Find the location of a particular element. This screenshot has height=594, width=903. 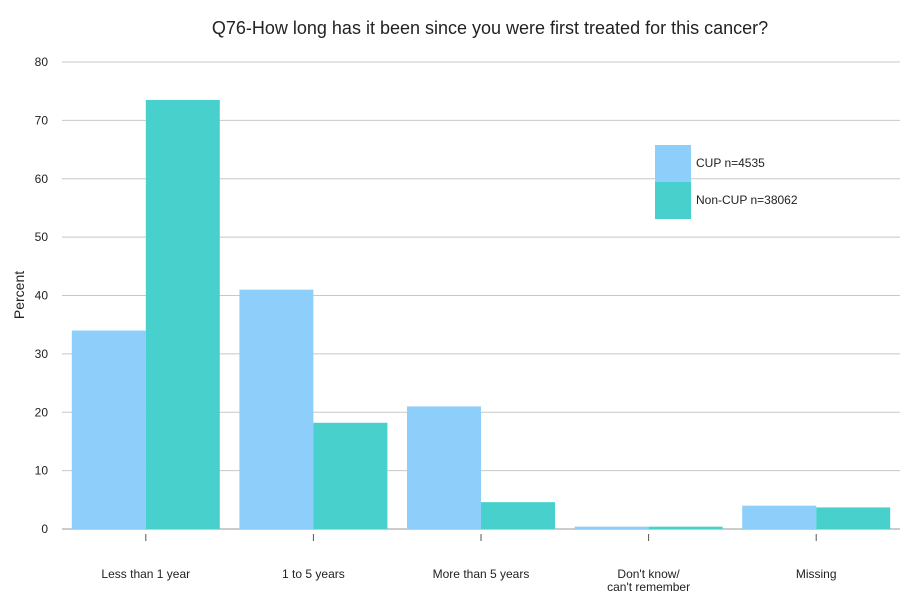

bar-series1-cat3 is located at coordinates (685, 527).